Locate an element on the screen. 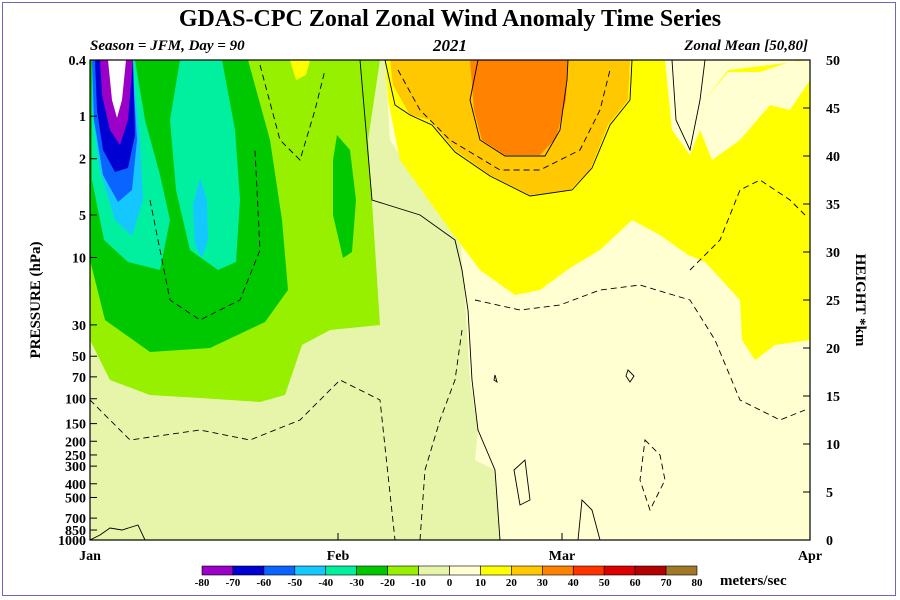 This screenshot has width=900, height=600. contour-dashed-b is located at coordinates (441, 434).